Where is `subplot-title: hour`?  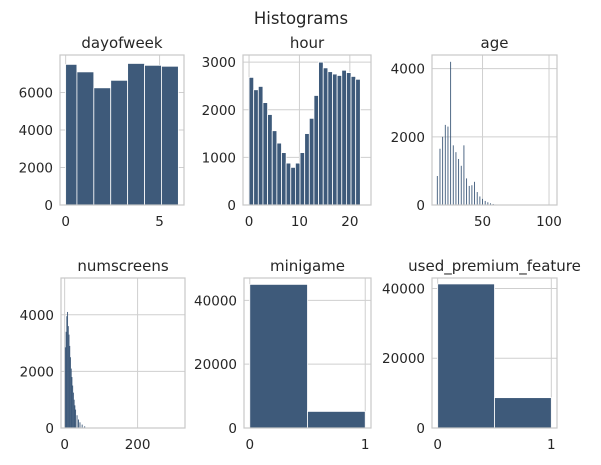 subplot-title: hour is located at coordinates (307, 43).